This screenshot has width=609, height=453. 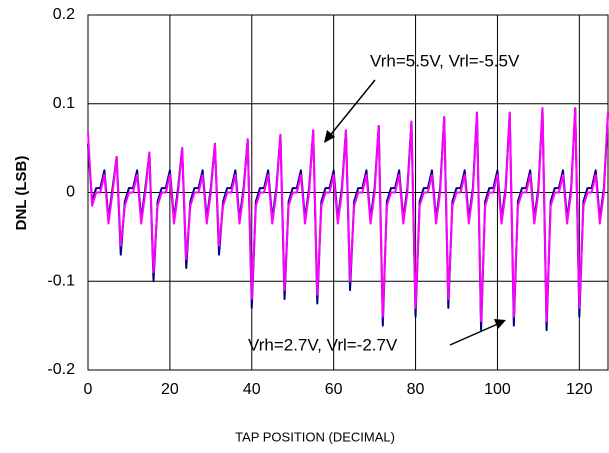 I want to click on x-axis-label: TAP POSITION (DECIMAL), so click(x=315, y=436).